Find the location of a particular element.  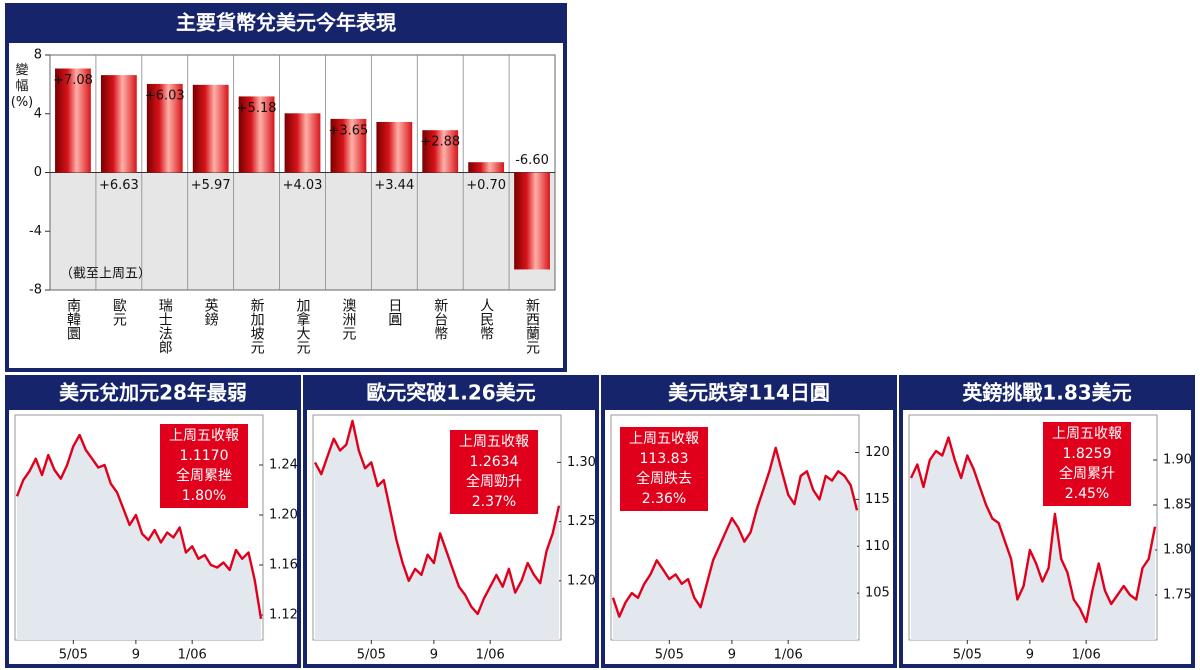

chart-title: 主要貨幣兌美元今年表現 is located at coordinates (286, 23).